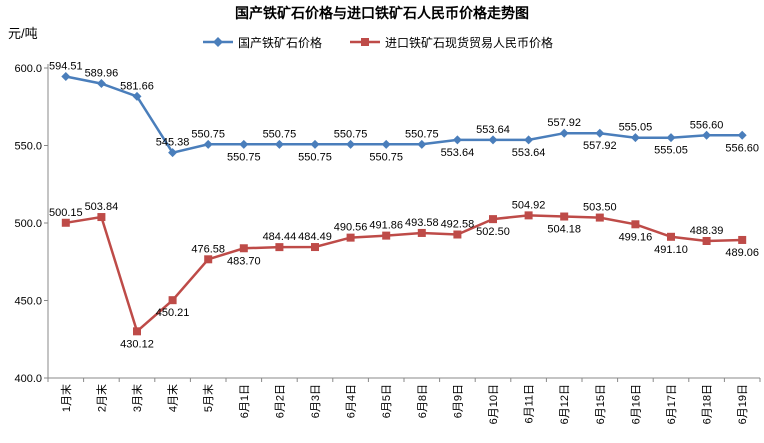 This screenshot has height=443, width=764. What do you see at coordinates (101, 398) in the screenshot?
I see `x-tick-label: 2月末` at bounding box center [101, 398].